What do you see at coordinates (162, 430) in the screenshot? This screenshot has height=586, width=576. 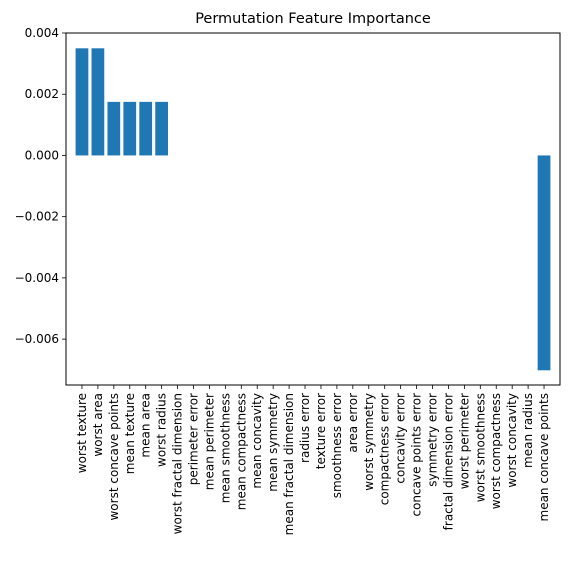 I see `x-tick-label: worst radius` at bounding box center [162, 430].